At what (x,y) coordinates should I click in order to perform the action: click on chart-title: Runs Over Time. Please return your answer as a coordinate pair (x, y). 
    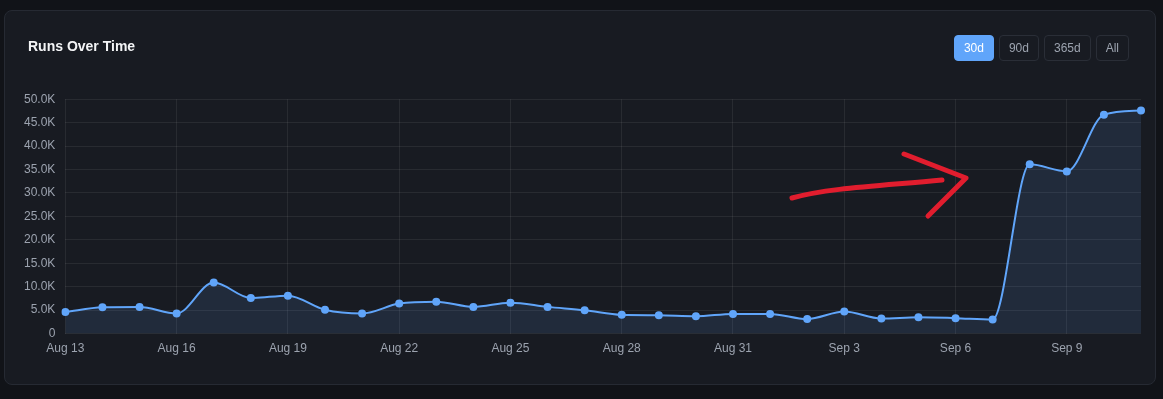
    Looking at the image, I should click on (82, 46).